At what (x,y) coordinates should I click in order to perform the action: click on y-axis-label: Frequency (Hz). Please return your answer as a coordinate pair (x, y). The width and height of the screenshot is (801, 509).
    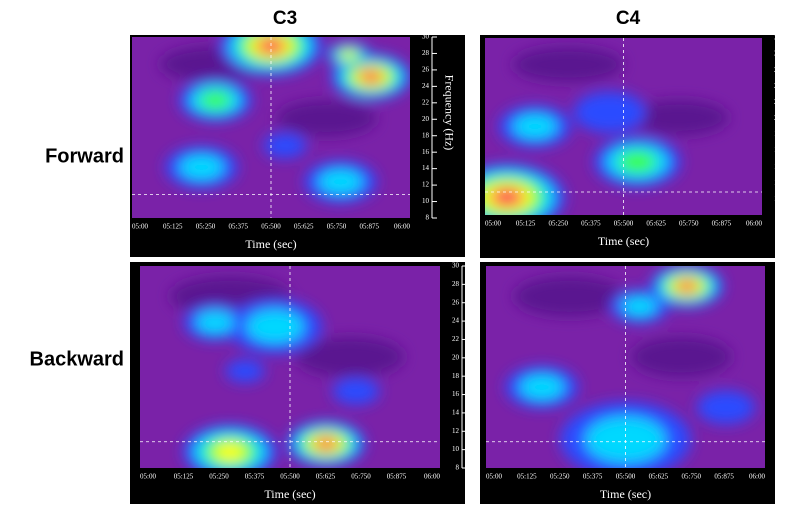
    Looking at the image, I should click on (449, 113).